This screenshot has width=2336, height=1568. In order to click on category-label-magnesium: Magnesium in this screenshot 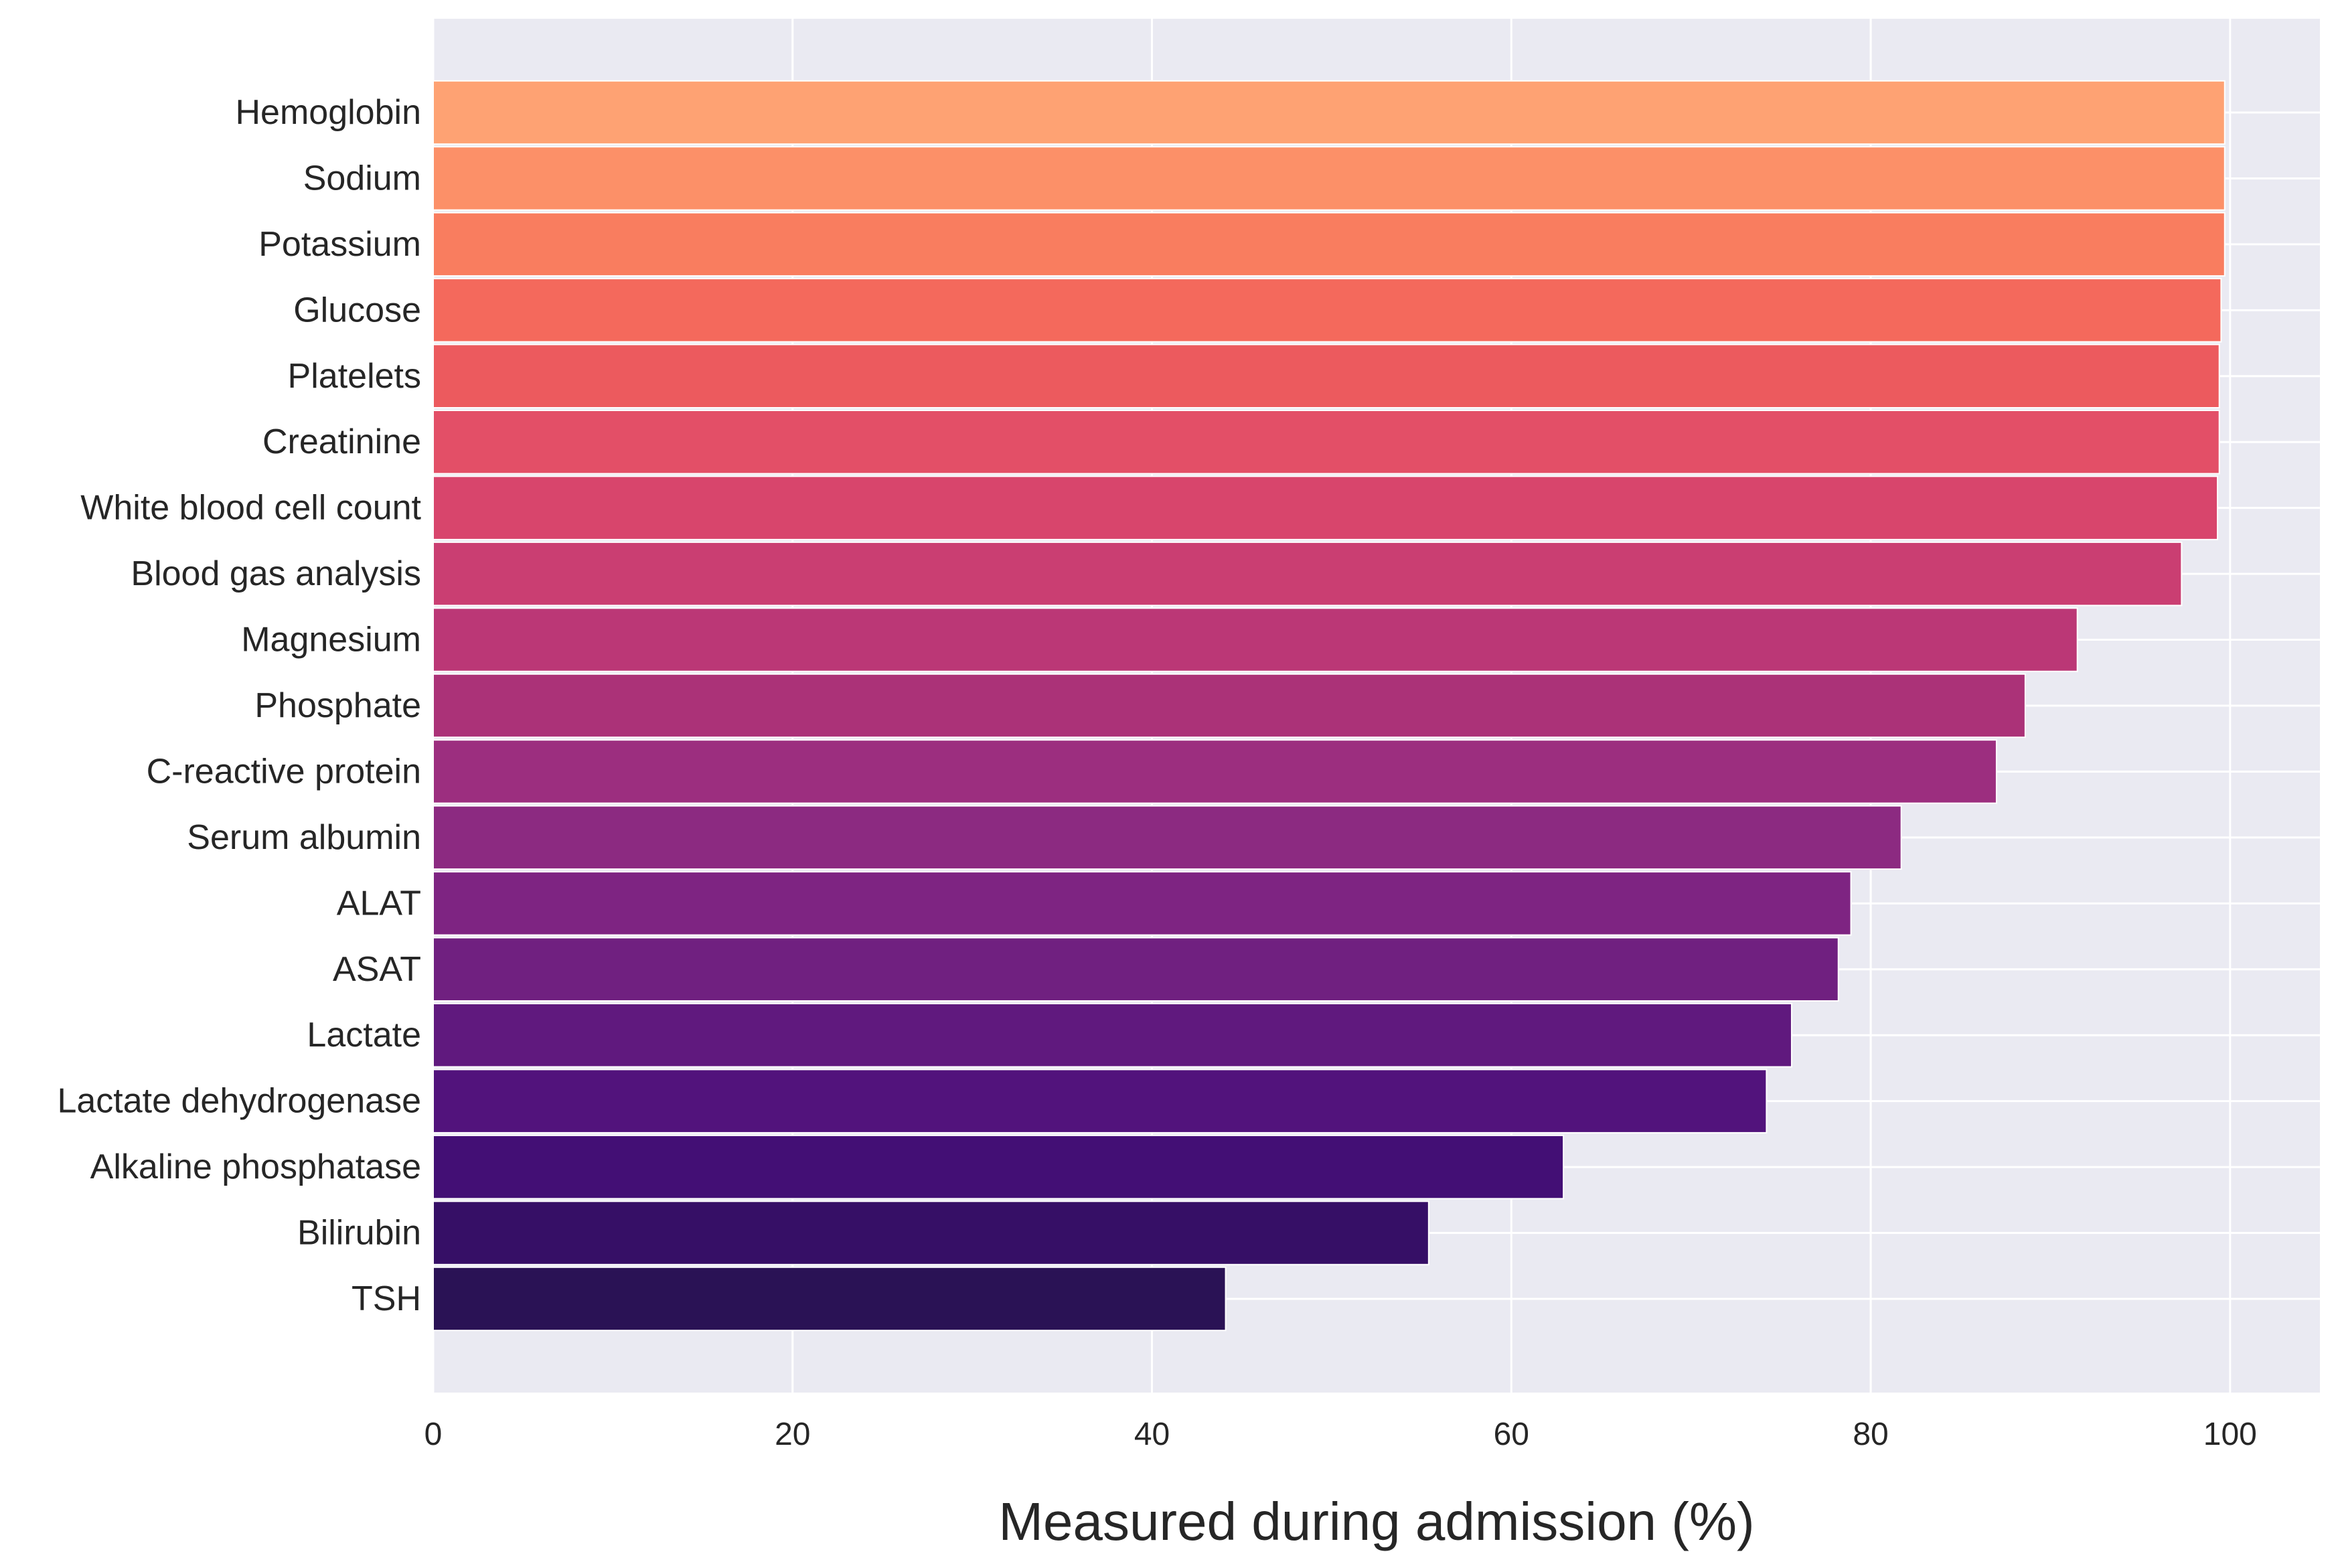, I will do `click(331, 640)`.